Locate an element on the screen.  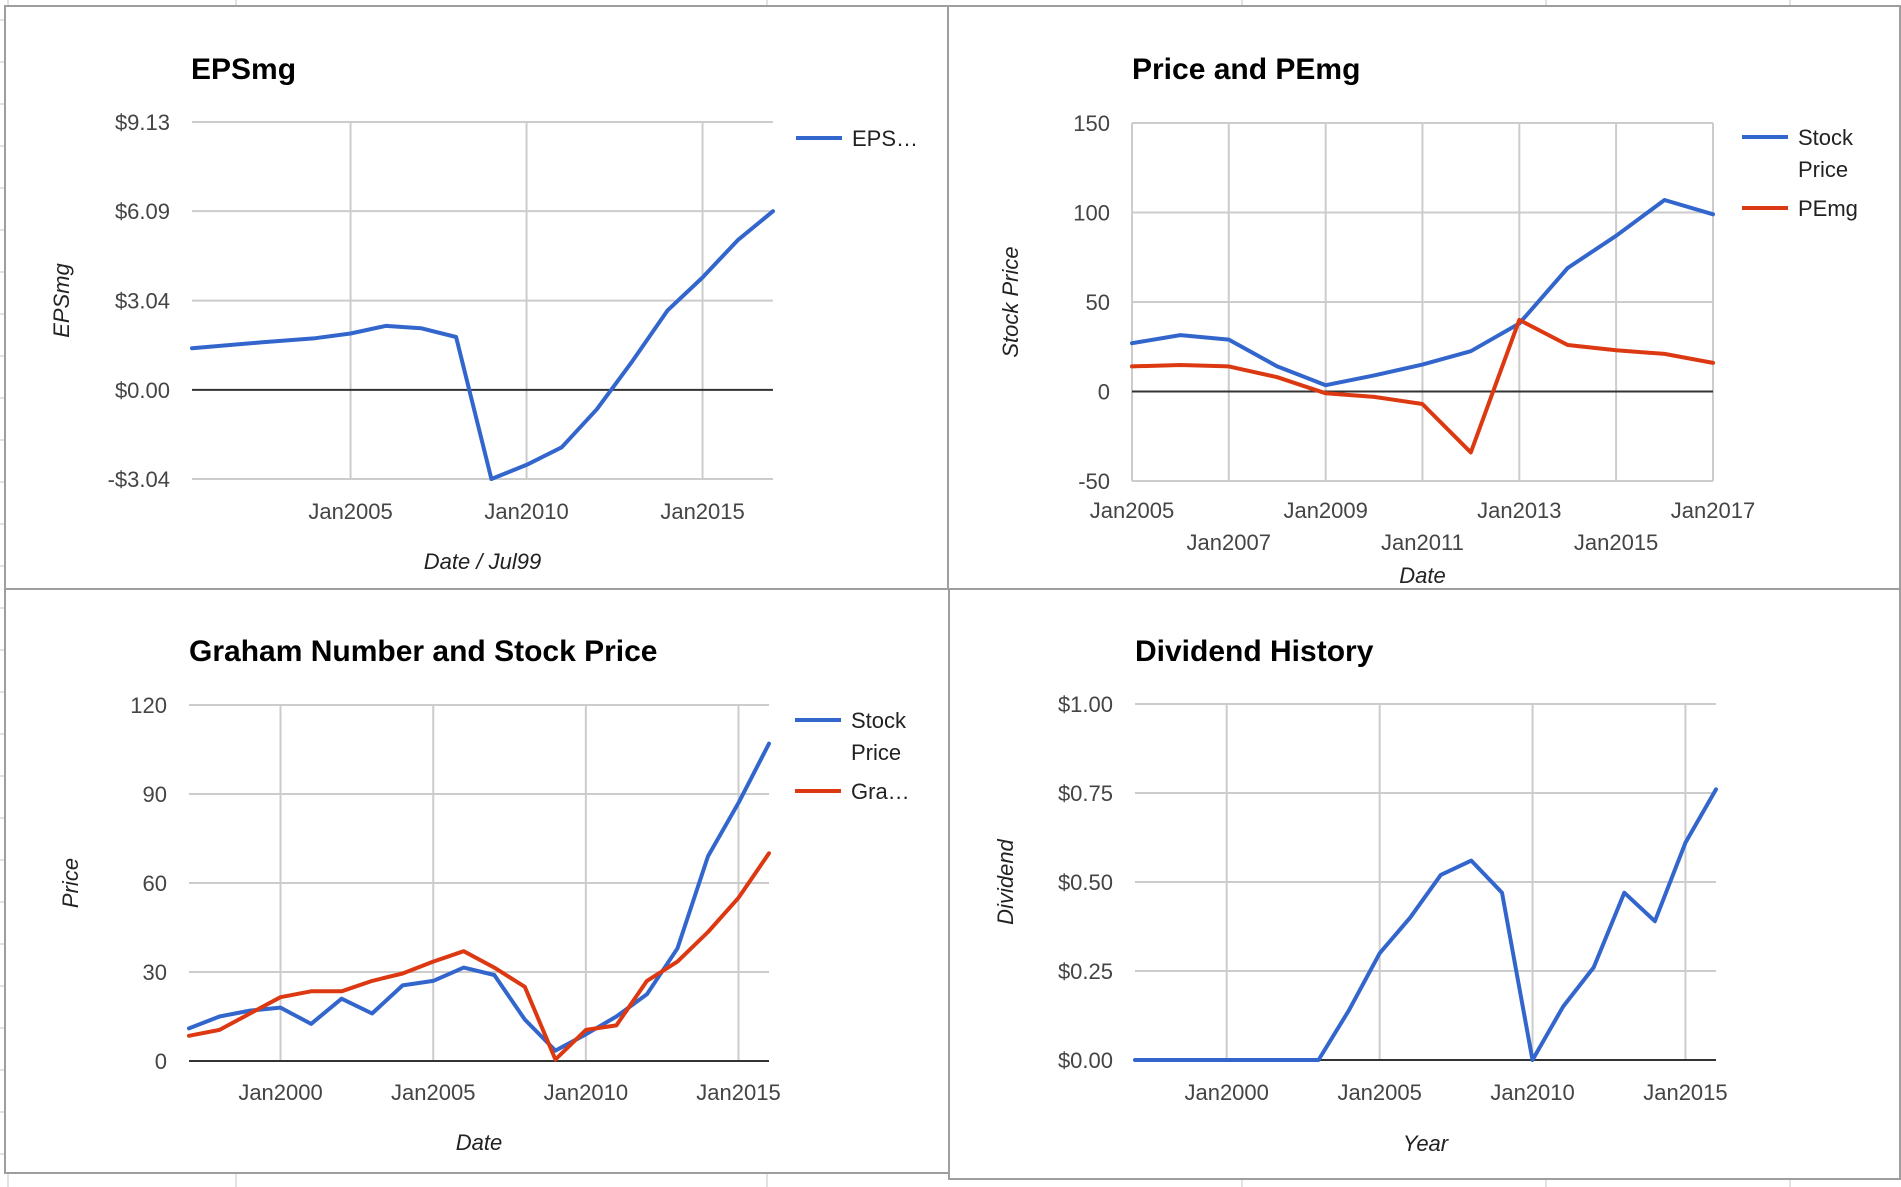
y-axis-title: EPSmg is located at coordinates (61, 299).